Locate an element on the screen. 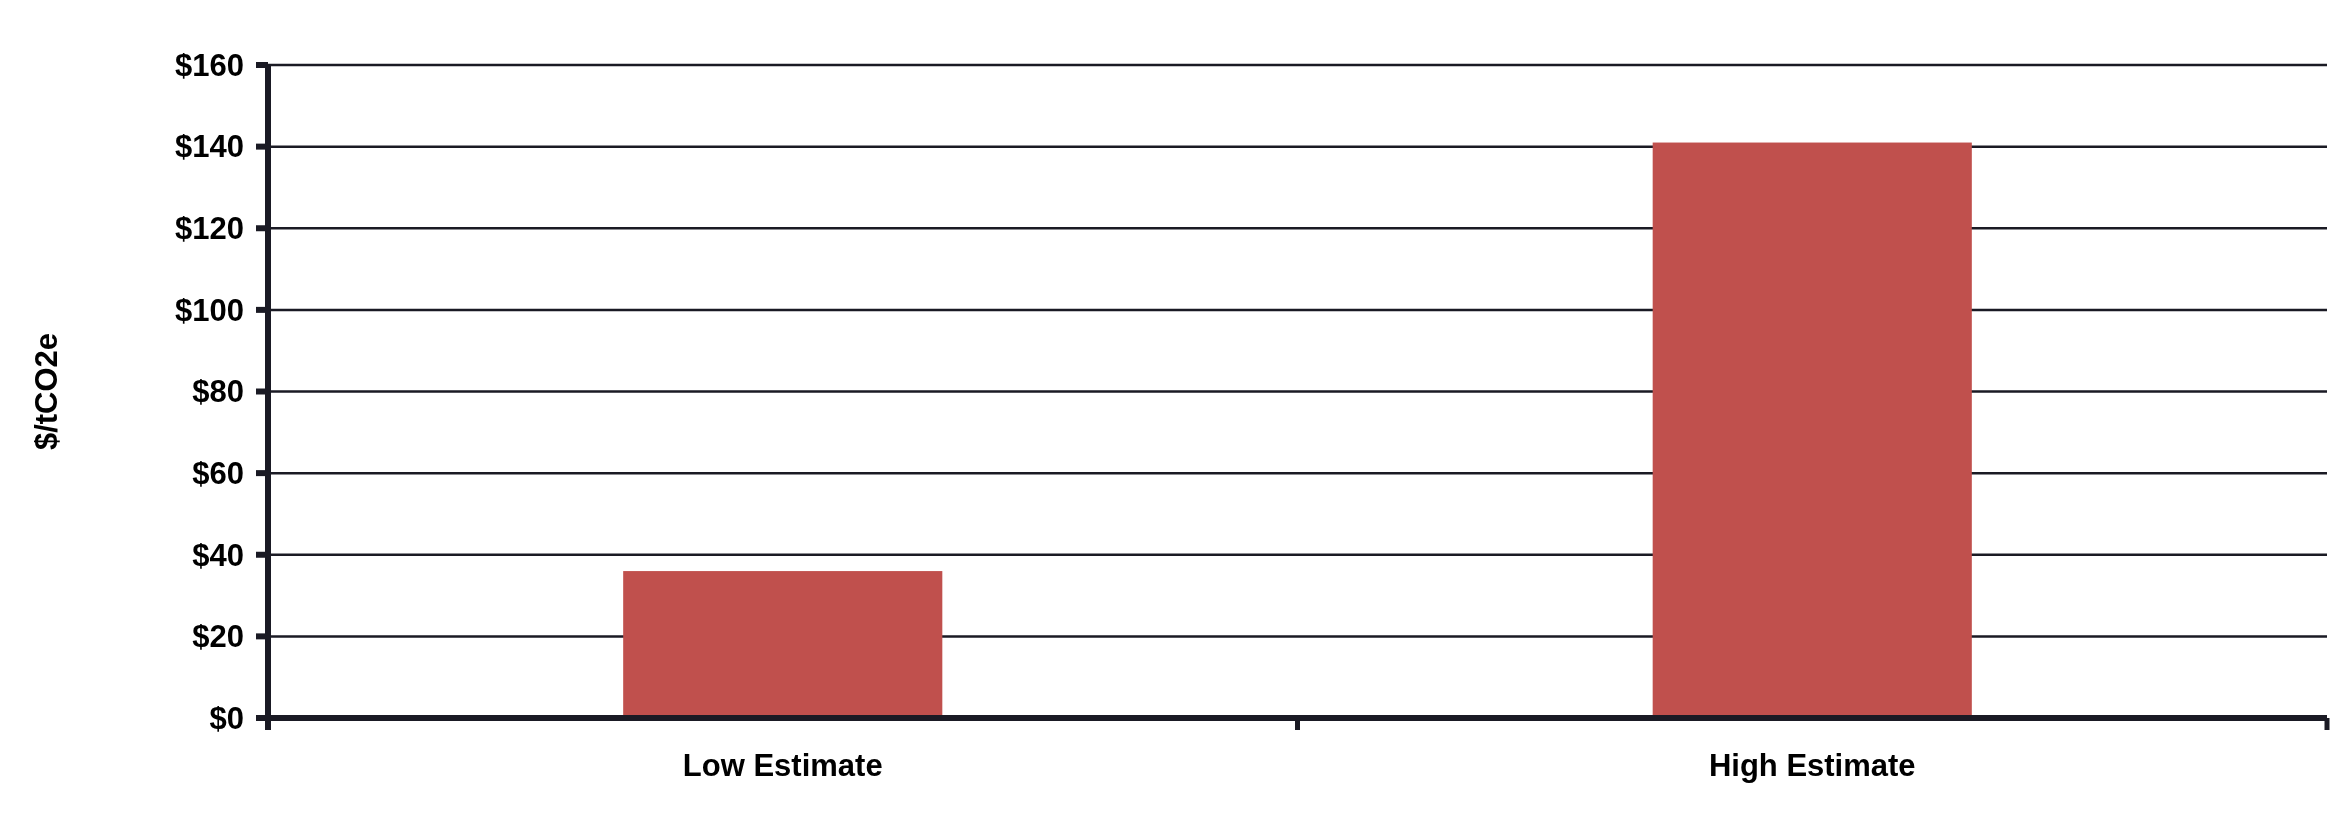  y-tick-label: $120 is located at coordinates (209, 229).